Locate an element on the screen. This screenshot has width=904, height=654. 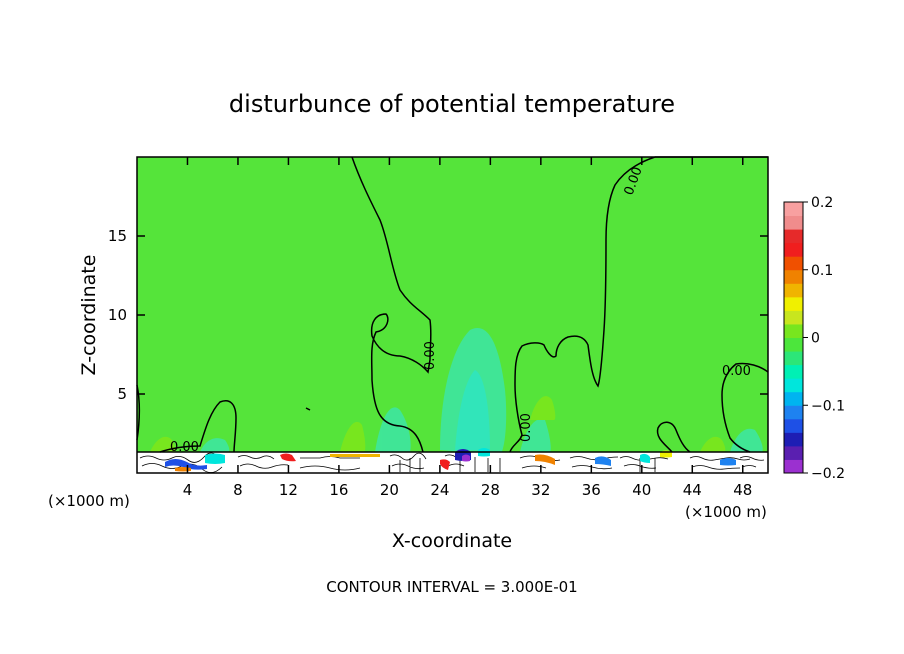
colorbar-tick-label-4: −0.2 is located at coordinates (828, 474).